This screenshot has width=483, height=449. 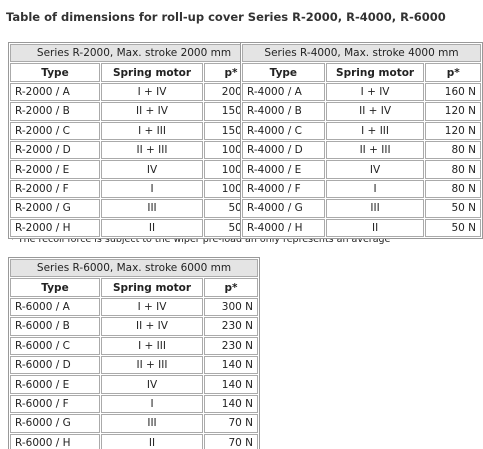 I want to click on table-cell: R-2000 / A, so click(x=55, y=92).